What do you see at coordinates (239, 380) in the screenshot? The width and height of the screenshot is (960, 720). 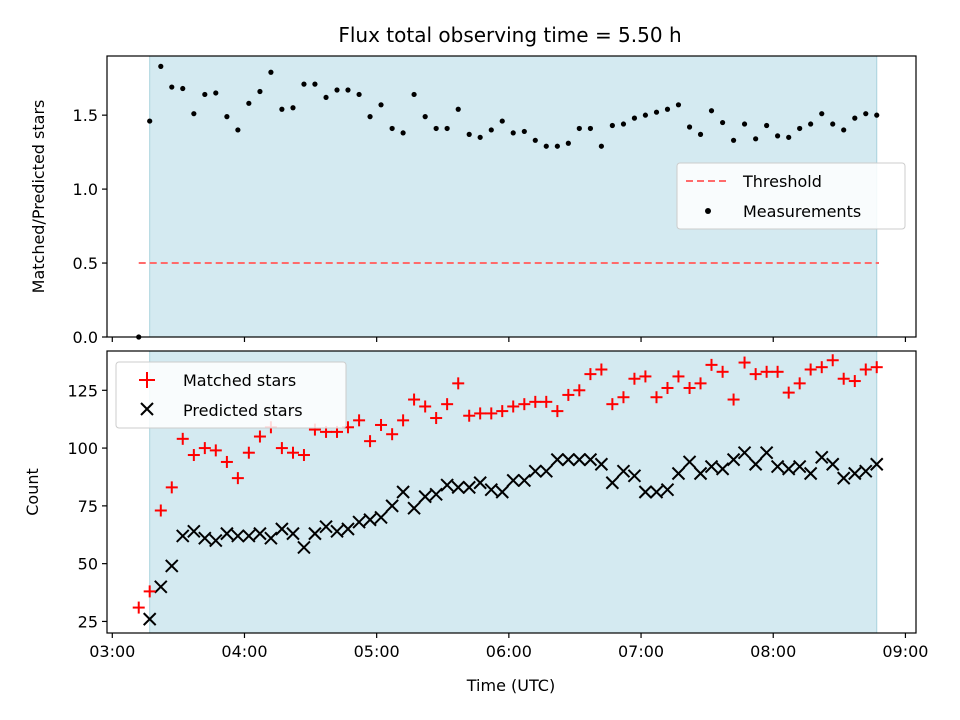 I see `matched-legend-label: Matched stars` at bounding box center [239, 380].